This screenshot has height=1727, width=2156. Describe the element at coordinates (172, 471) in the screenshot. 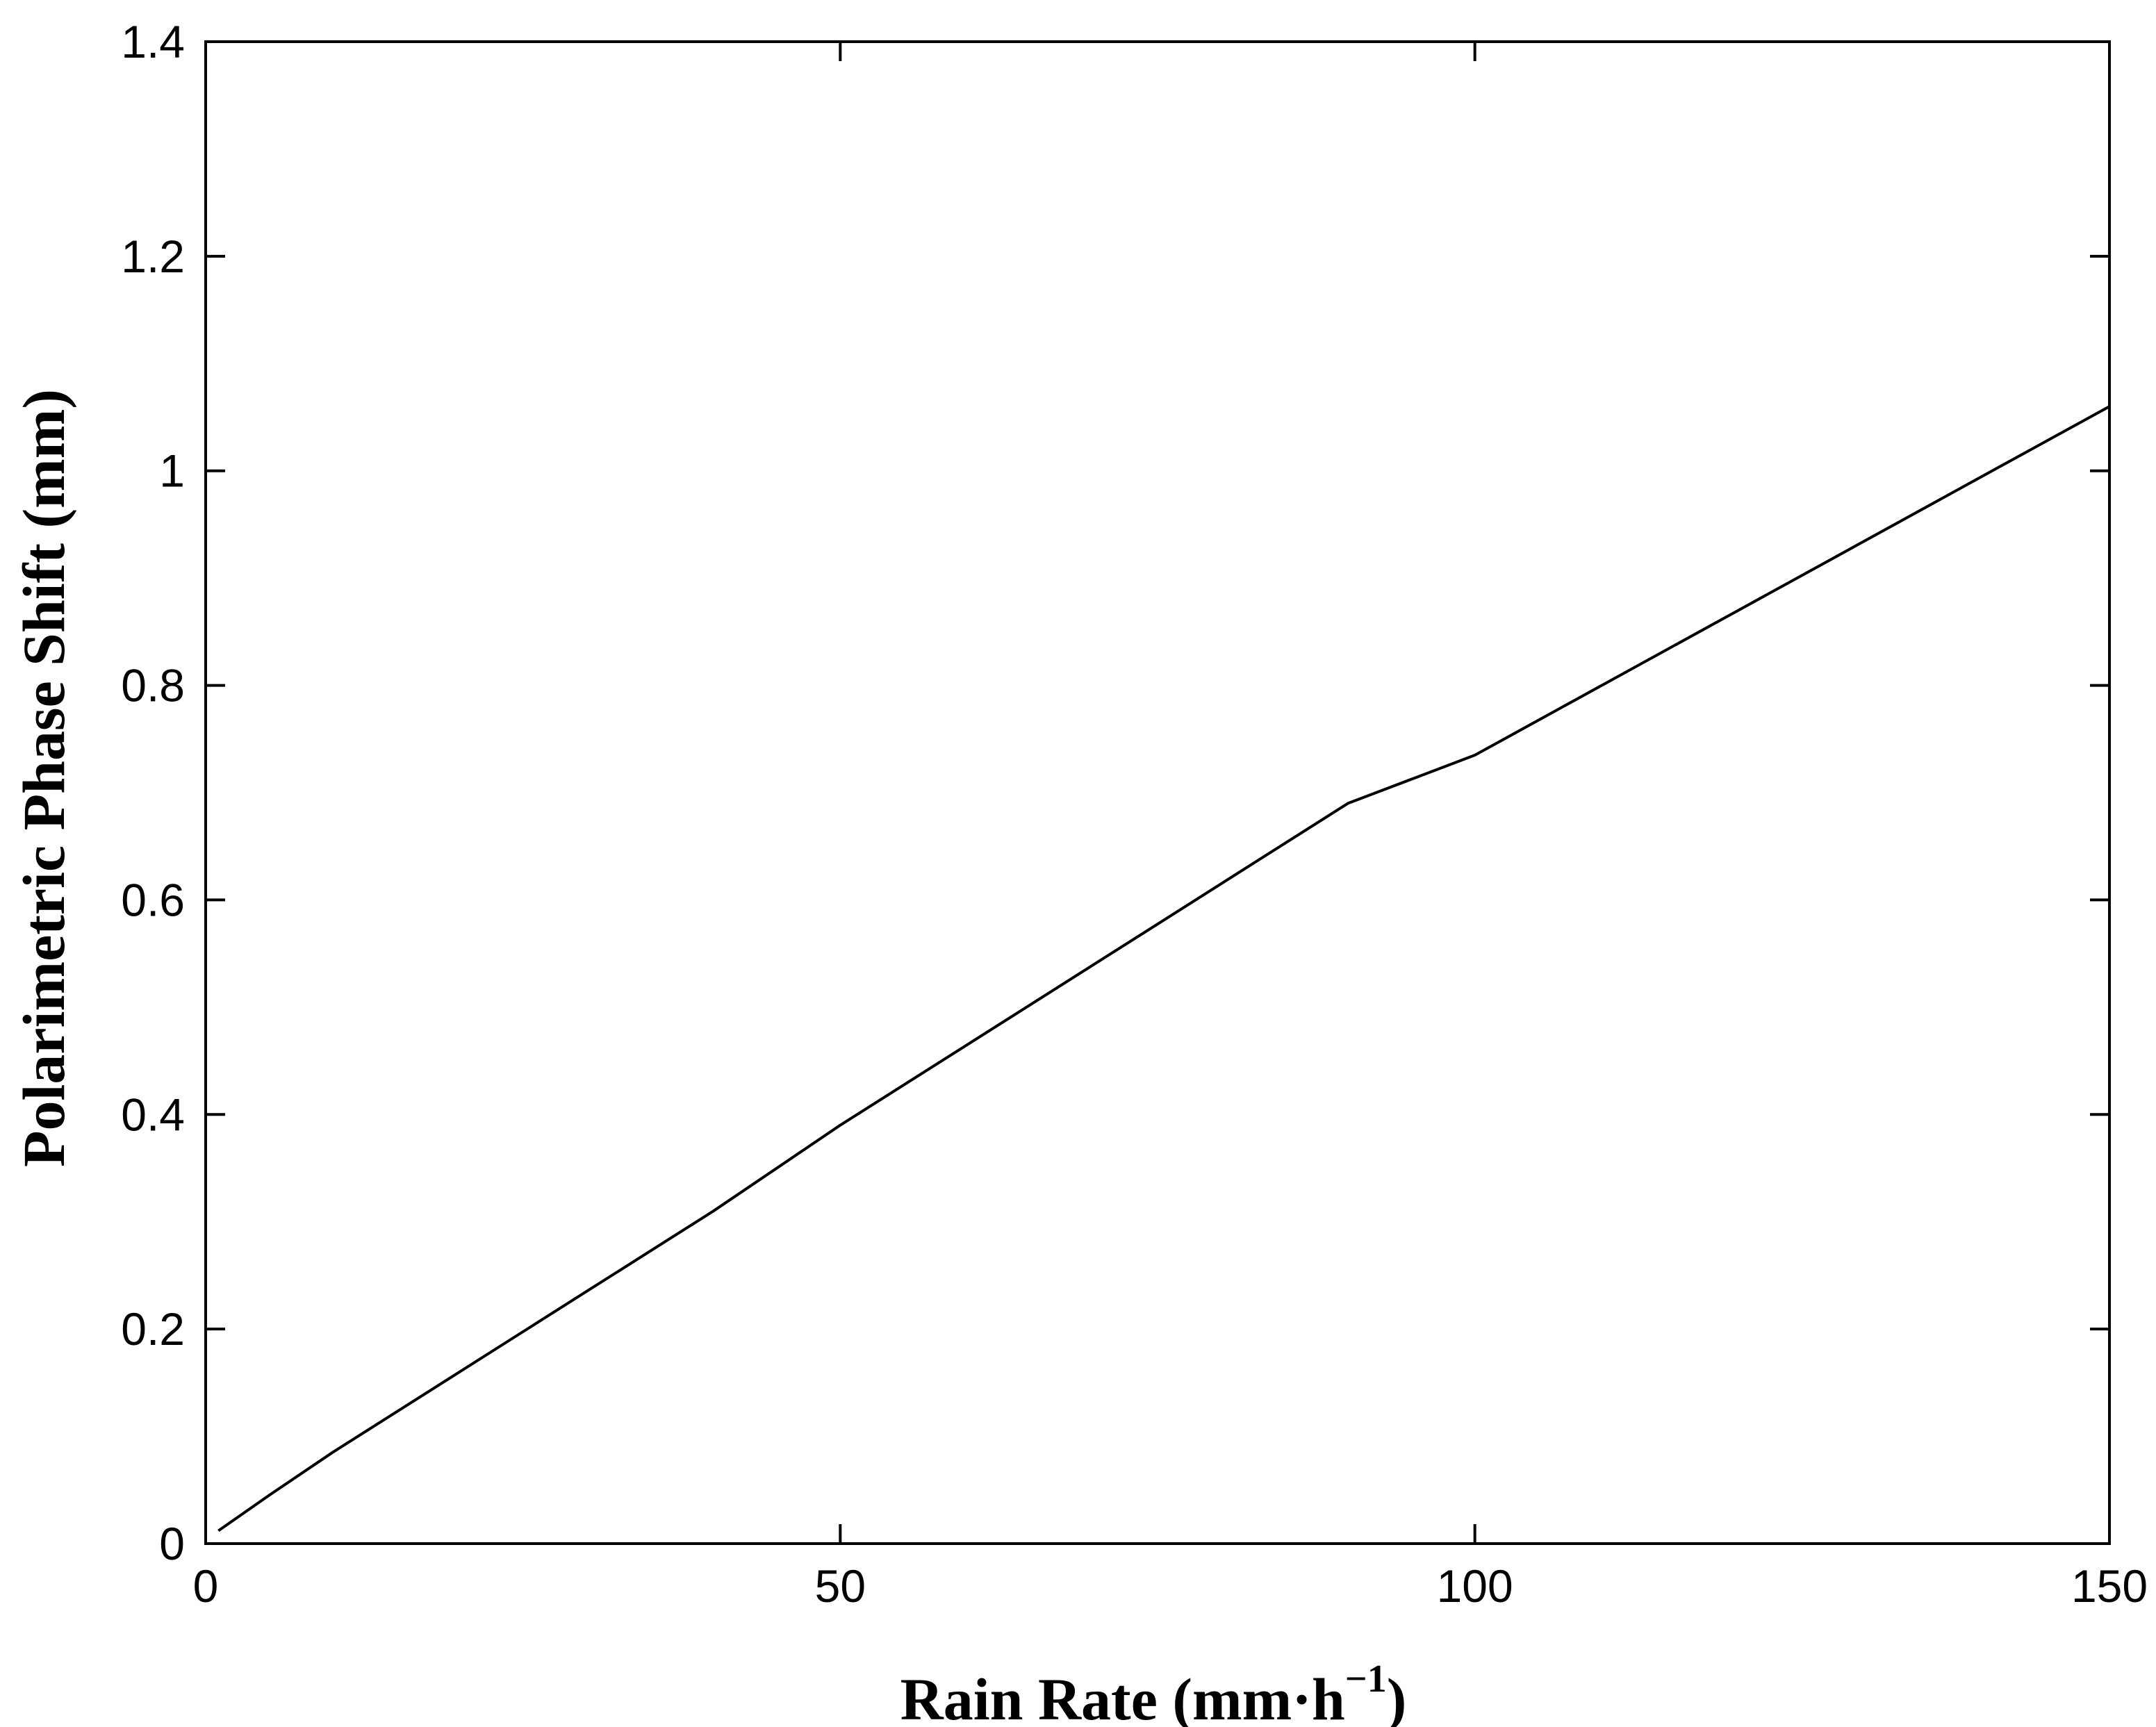

I see `y-tick-label: 1` at that location.